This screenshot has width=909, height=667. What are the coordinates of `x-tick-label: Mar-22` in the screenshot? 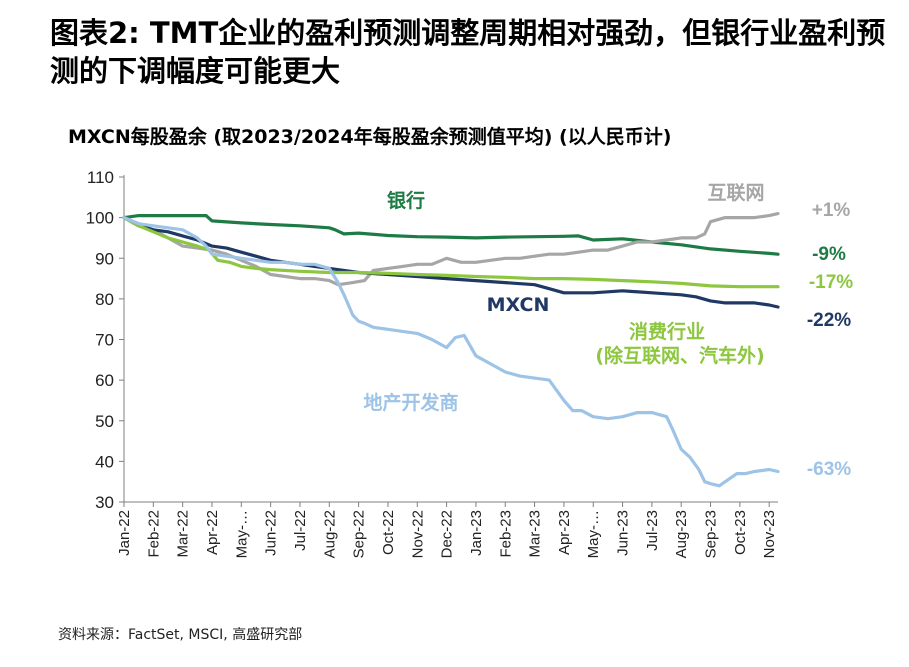 It's located at (183, 534).